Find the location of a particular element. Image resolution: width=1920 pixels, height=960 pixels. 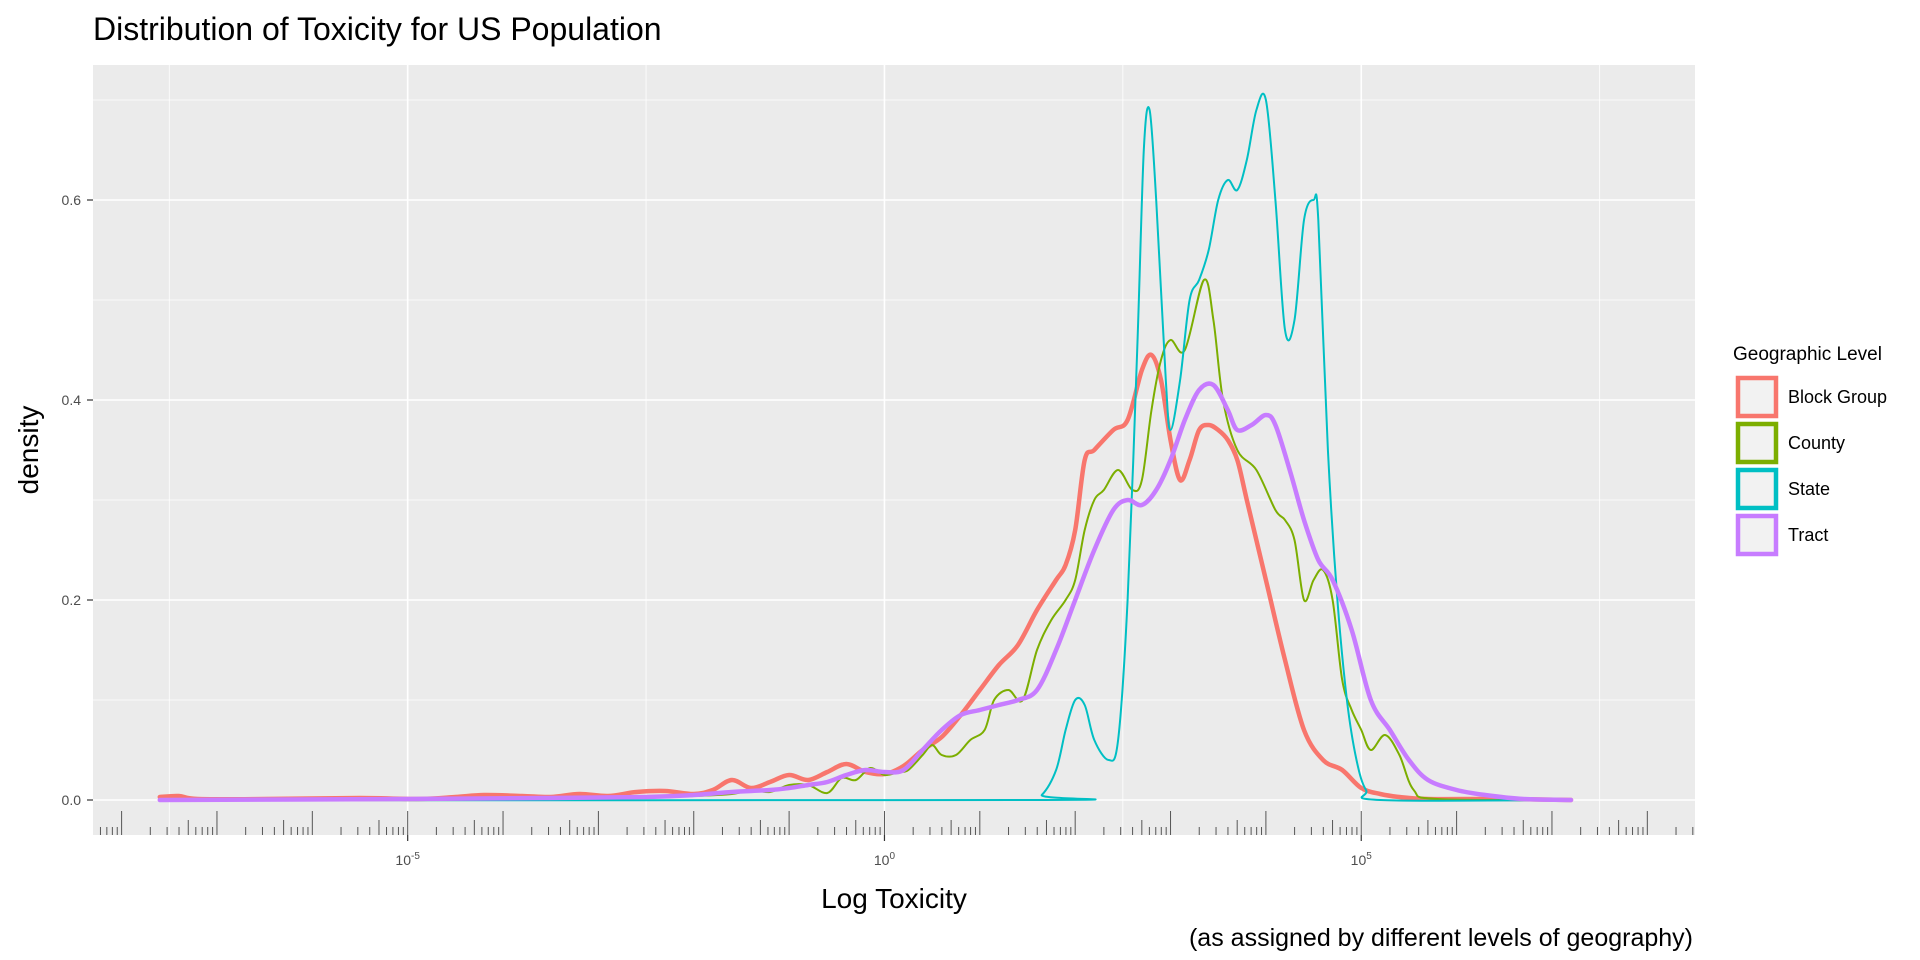

legend-title: Geographic Level is located at coordinates (1807, 354).